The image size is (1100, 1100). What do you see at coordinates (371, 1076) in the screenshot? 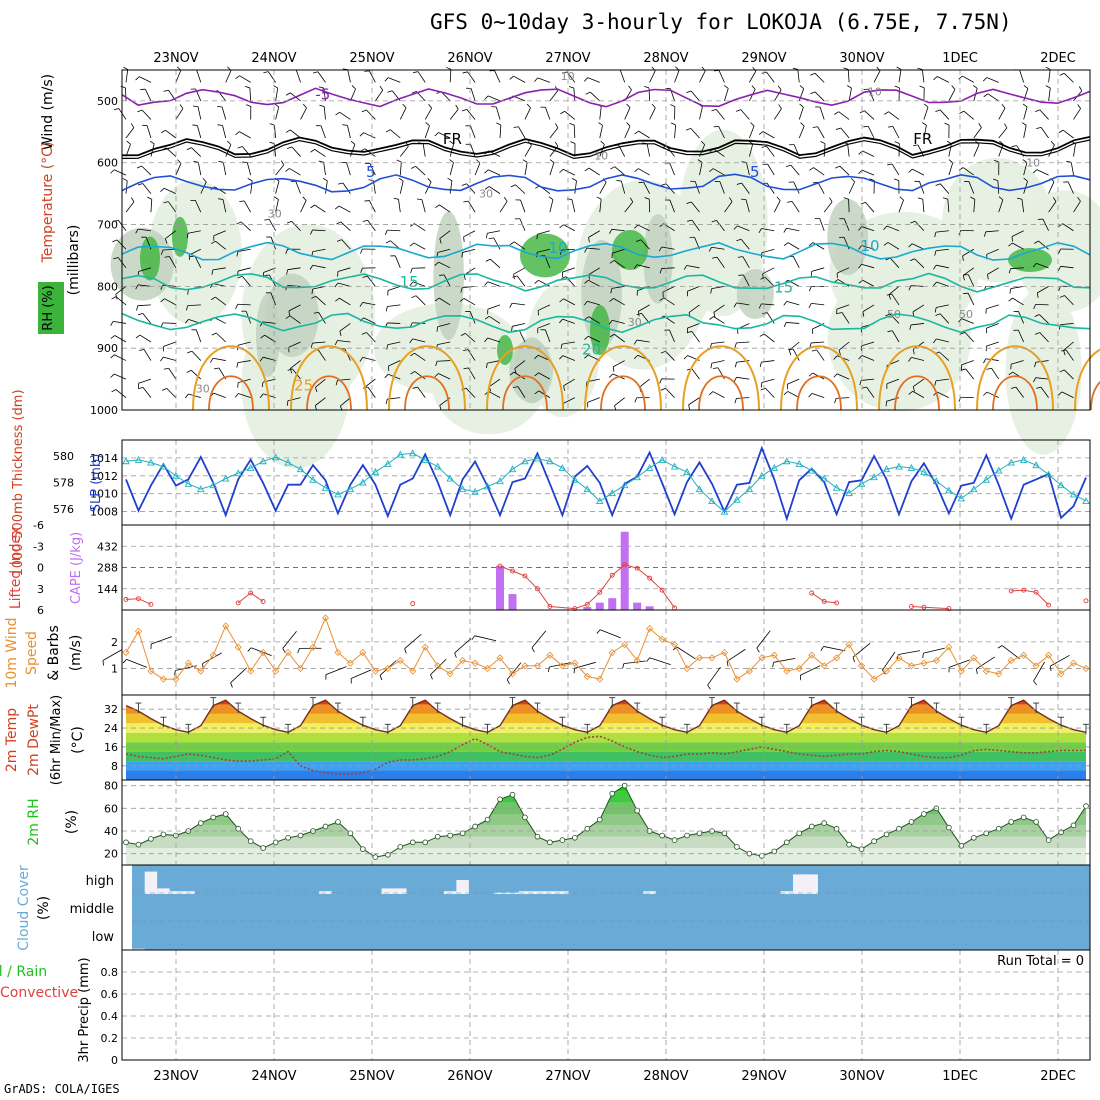
I see `bottom-day-label: 25NOV` at bounding box center [371, 1076].